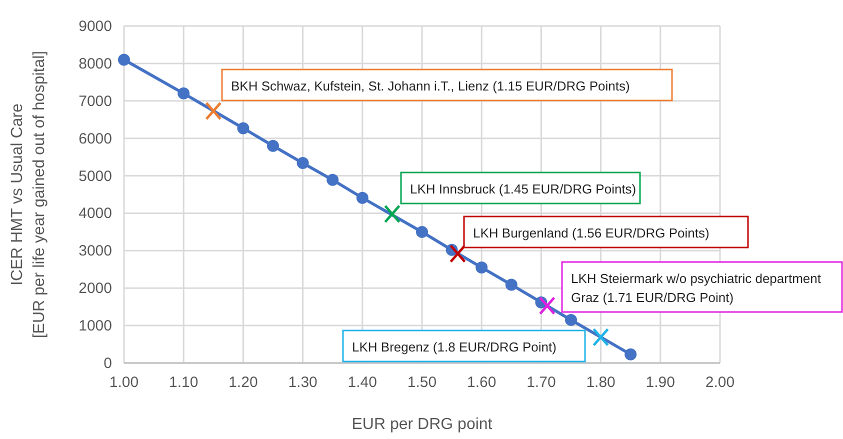 The width and height of the screenshot is (843, 439). What do you see at coordinates (541, 382) in the screenshot?
I see `x-tick-label: 1.70` at bounding box center [541, 382].